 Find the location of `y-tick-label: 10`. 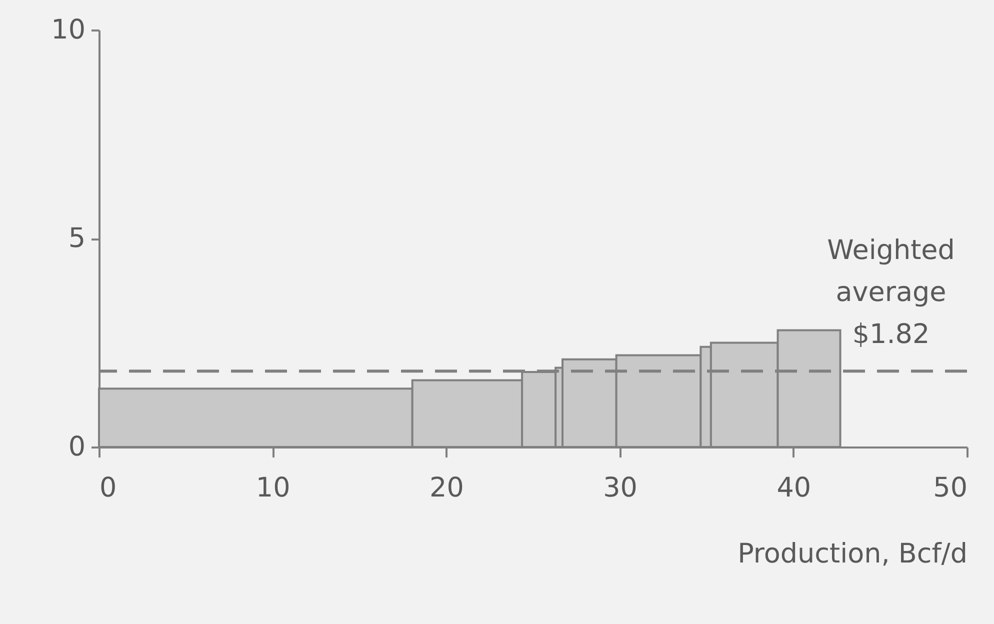

y-tick-label: 10 is located at coordinates (68, 30).